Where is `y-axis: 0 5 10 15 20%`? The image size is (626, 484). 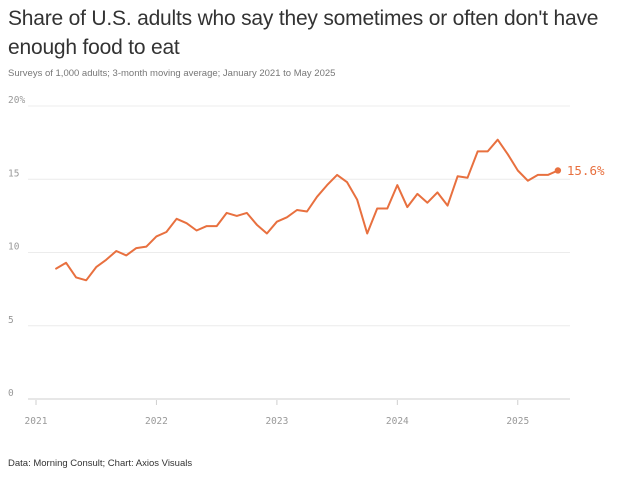
y-axis: 0 5 10 15 20% is located at coordinates (16, 247).